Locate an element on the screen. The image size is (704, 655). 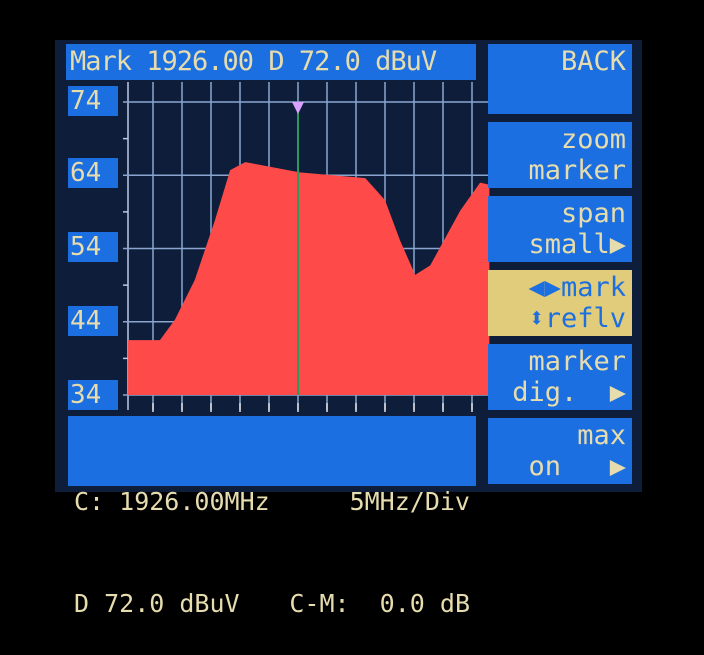
button-line1: zoom is located at coordinates (593, 139).